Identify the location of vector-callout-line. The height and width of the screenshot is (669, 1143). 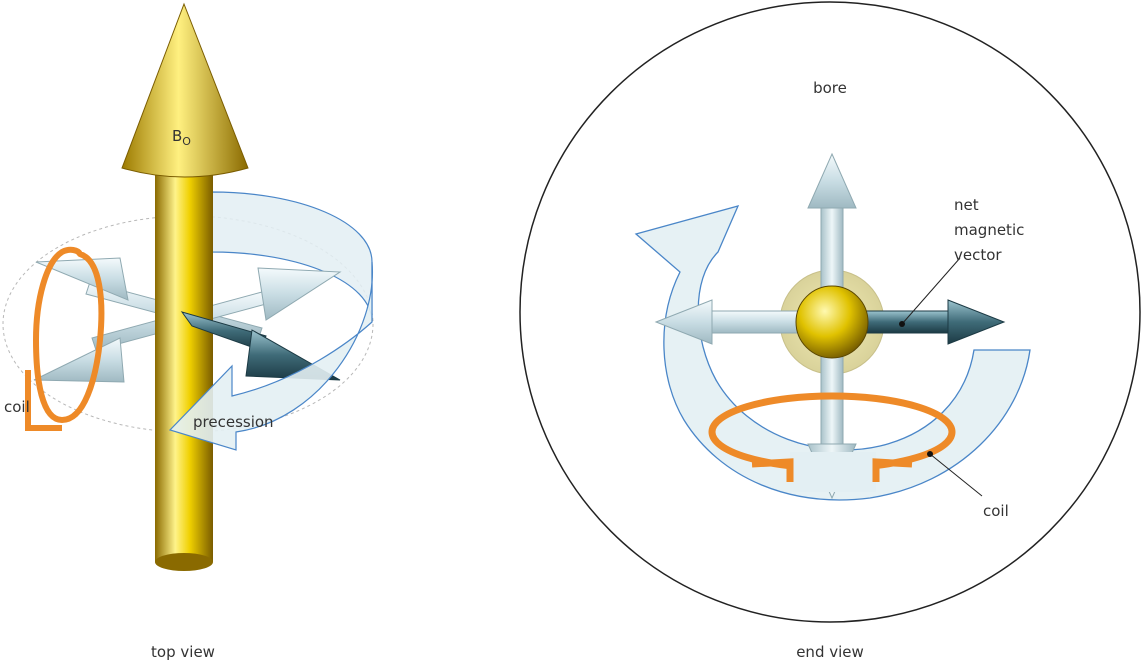
(931, 291).